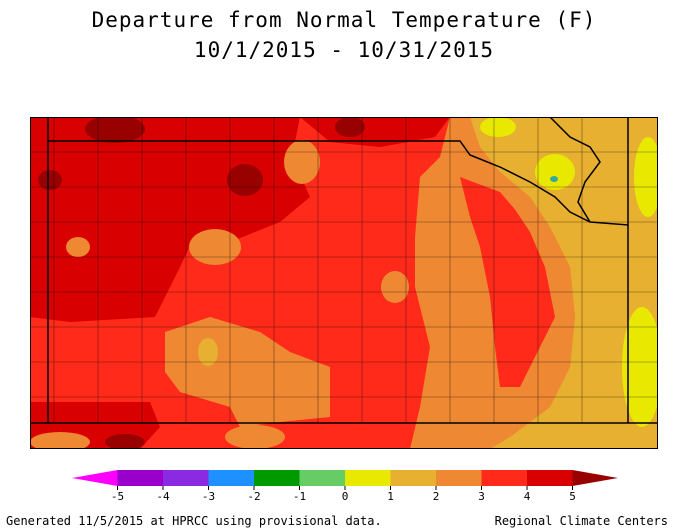 Image resolution: width=688 pixels, height=531 pixels. What do you see at coordinates (436, 496) in the screenshot?
I see `legend-tick-label: 2` at bounding box center [436, 496].